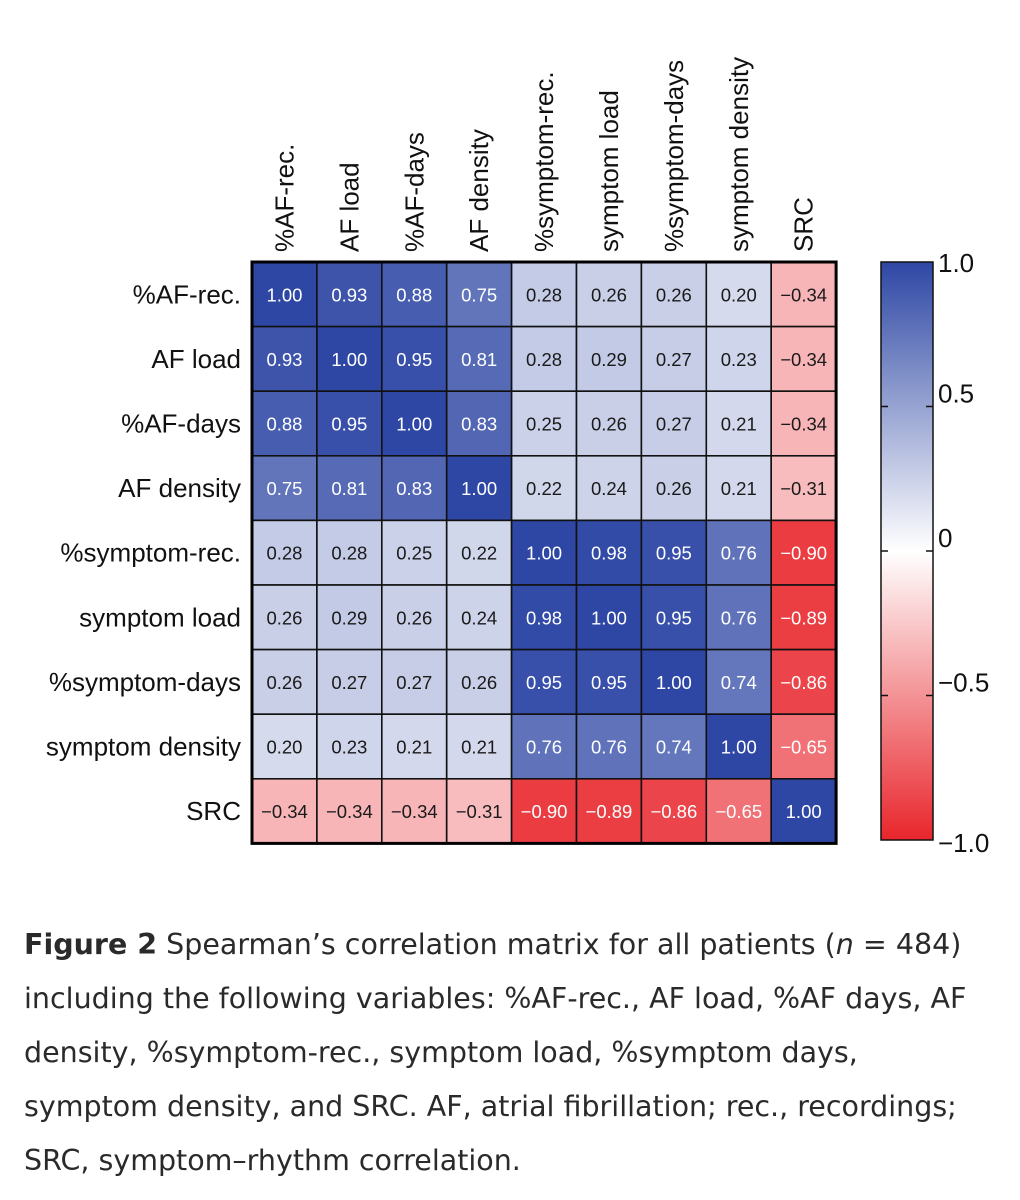 This screenshot has width=1020, height=1200. Describe the element at coordinates (674, 156) in the screenshot. I see `column-label: %symptom-days` at that location.